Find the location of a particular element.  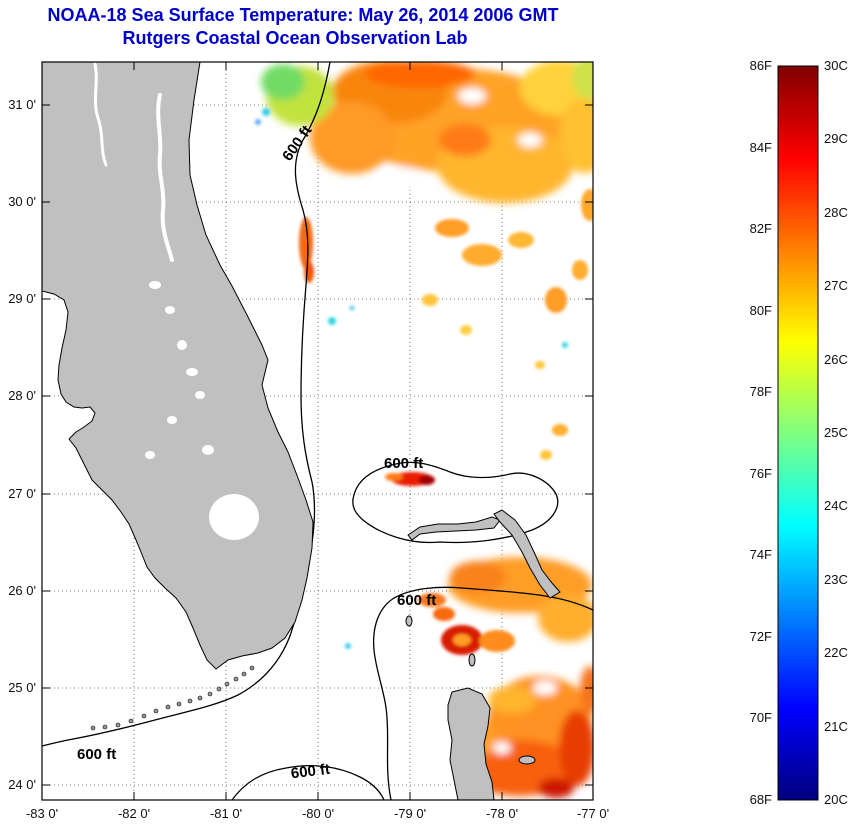

y-tick-label: 29 0' is located at coordinates (22, 298).